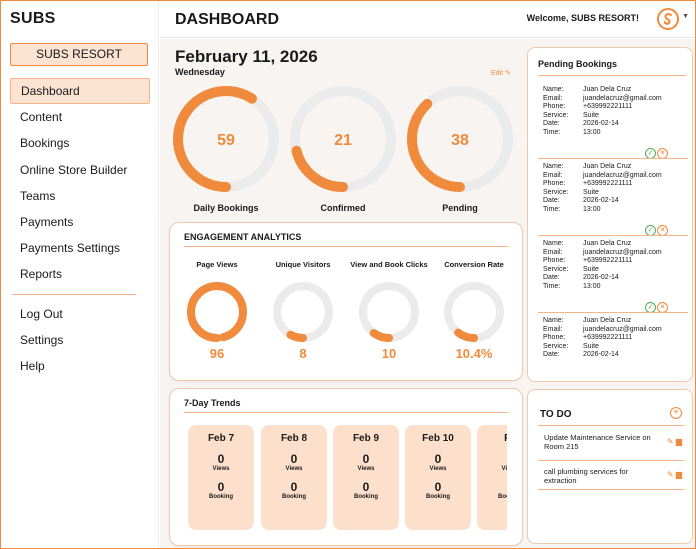 This screenshot has height=549, width=696. Describe the element at coordinates (346, 412) in the screenshot. I see `card-divider` at that location.